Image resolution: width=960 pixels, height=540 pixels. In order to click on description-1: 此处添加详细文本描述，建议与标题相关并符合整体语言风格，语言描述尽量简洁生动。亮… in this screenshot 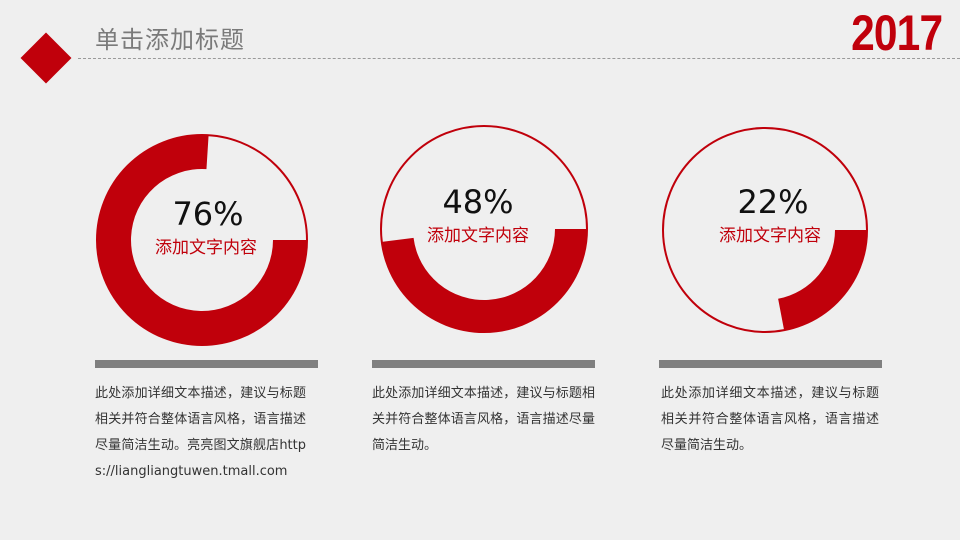, I will do `click(200, 432)`.